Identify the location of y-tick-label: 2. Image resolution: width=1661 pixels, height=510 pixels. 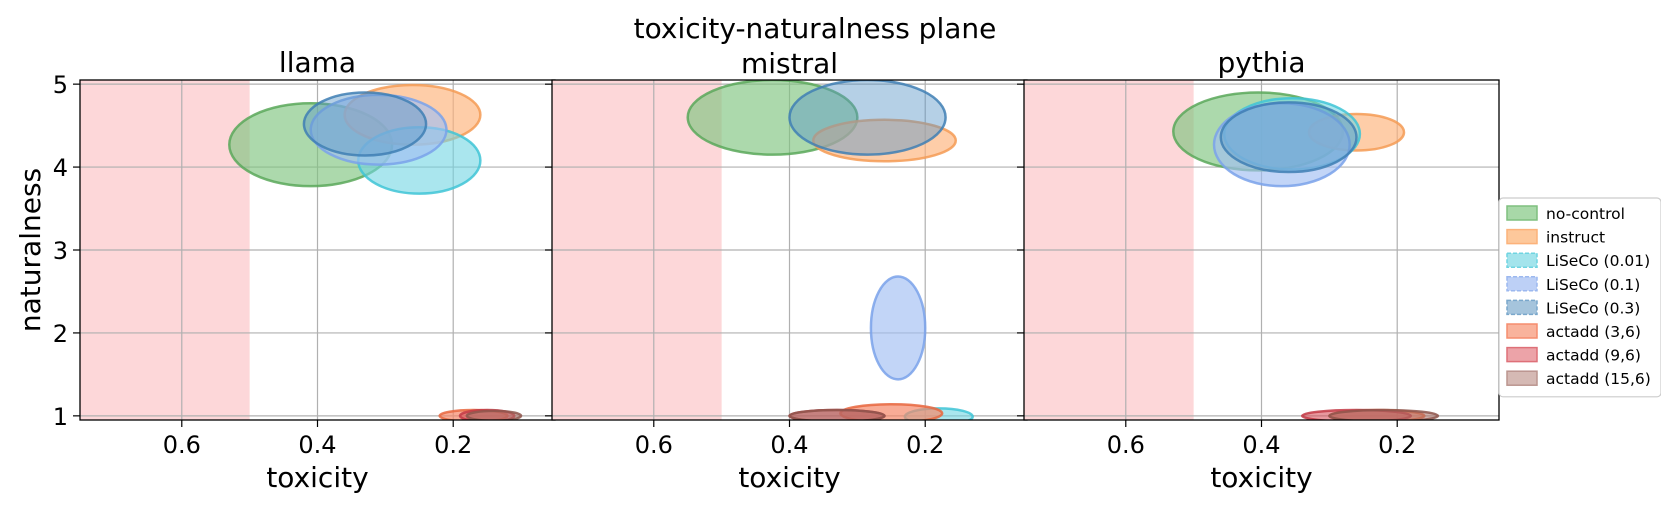
(60, 334).